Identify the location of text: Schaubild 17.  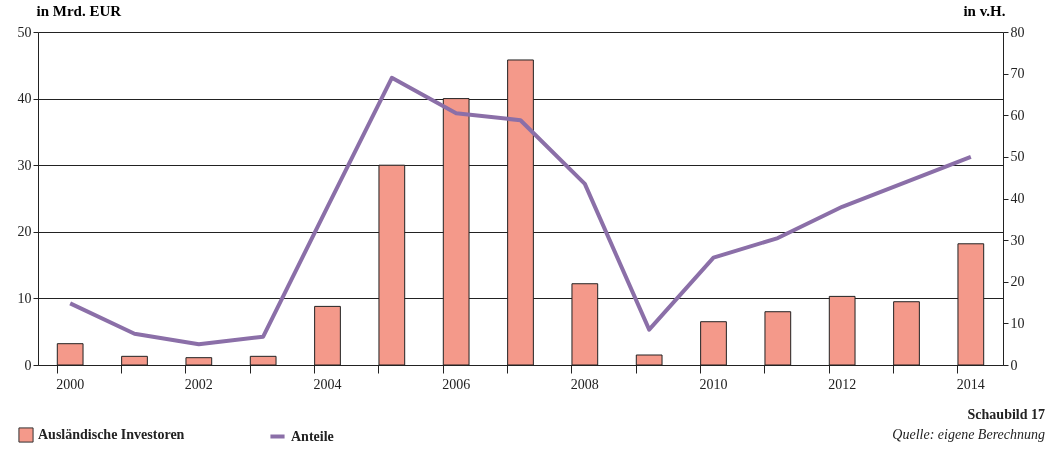
(1006, 414).